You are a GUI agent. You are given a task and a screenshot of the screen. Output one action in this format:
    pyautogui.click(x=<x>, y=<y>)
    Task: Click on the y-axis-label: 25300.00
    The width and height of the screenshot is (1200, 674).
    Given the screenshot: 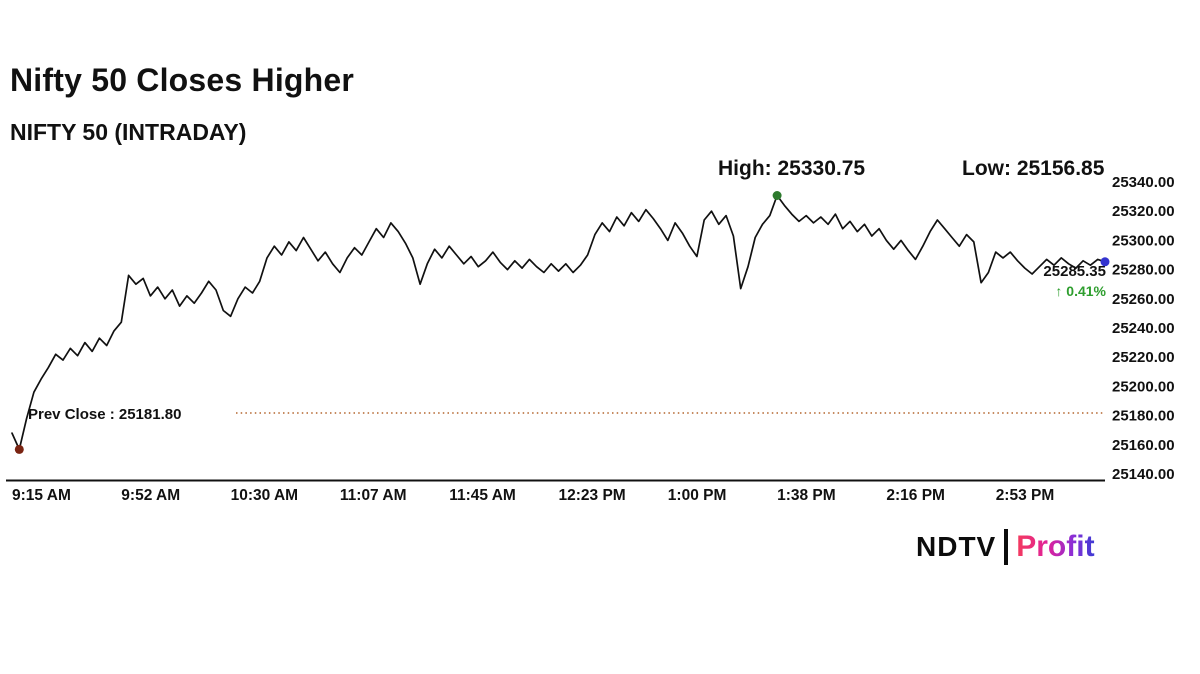 What is the action you would take?
    pyautogui.click(x=1143, y=240)
    